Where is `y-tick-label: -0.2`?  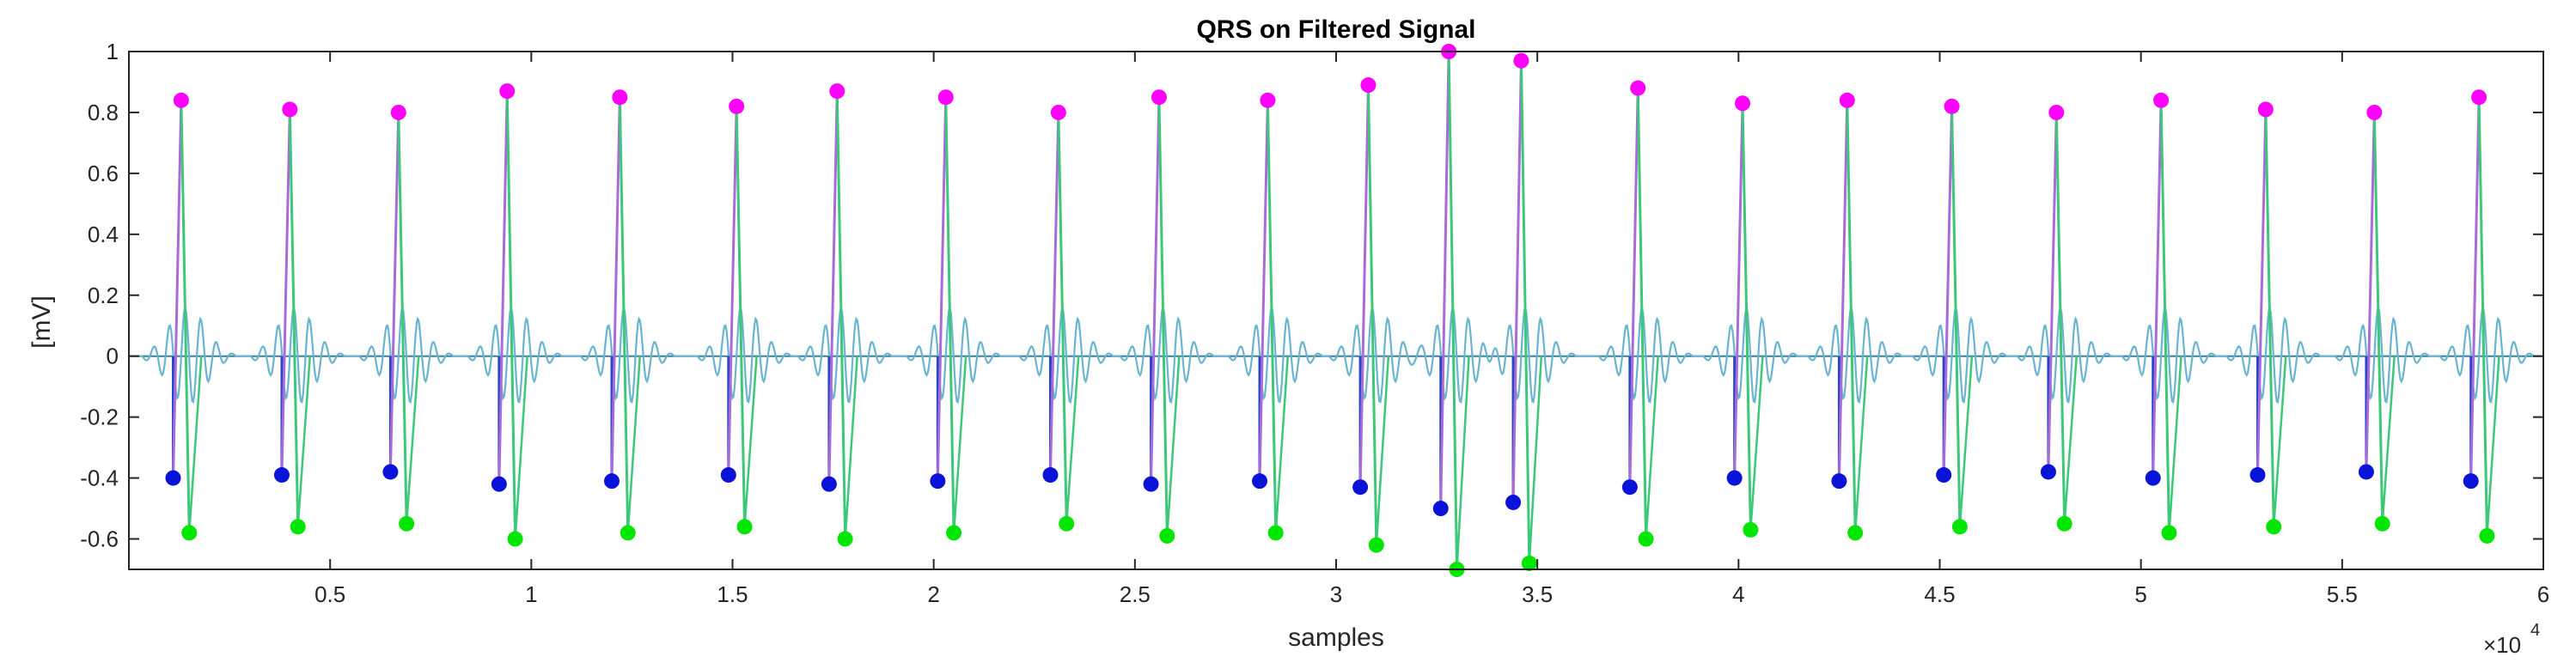
y-tick-label: -0.2 is located at coordinates (99, 417).